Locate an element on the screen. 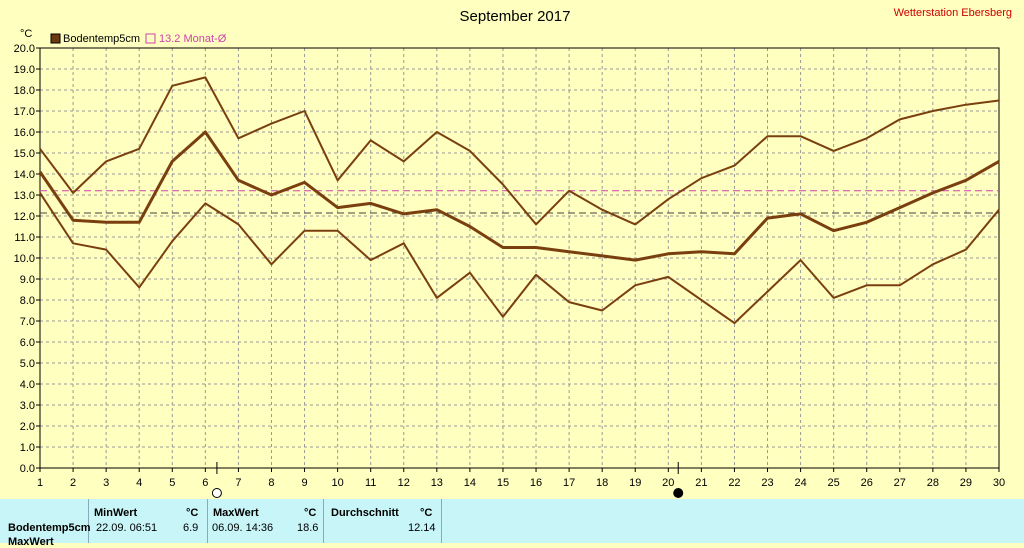  y-tick-label: 17.0 is located at coordinates (24, 112).